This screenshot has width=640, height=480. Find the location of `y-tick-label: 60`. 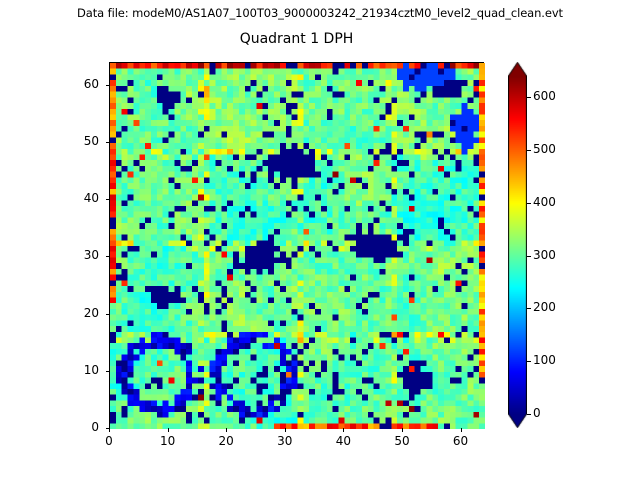

y-tick-label: 60 is located at coordinates (91, 83).